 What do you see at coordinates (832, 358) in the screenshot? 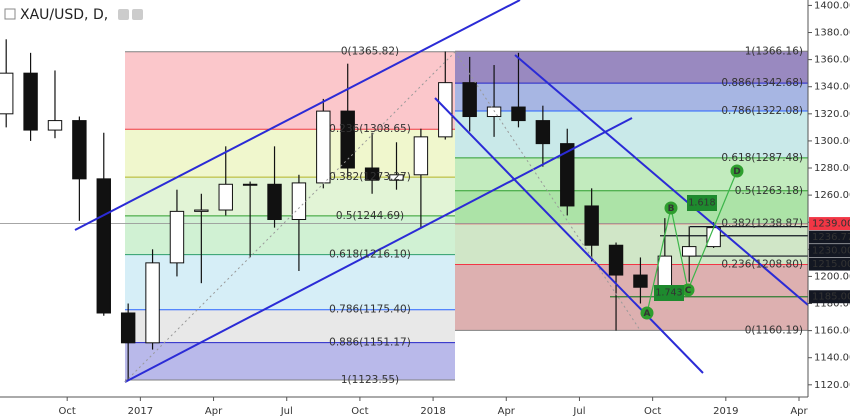
I see `y-tick-label: 1140.00` at bounding box center [832, 358].